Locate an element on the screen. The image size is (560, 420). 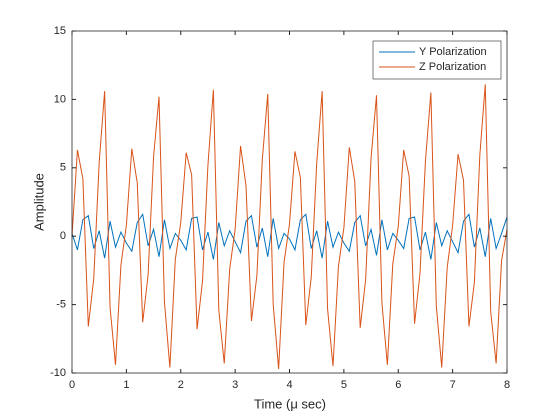
y-tick-label: 15 is located at coordinates (60, 31).